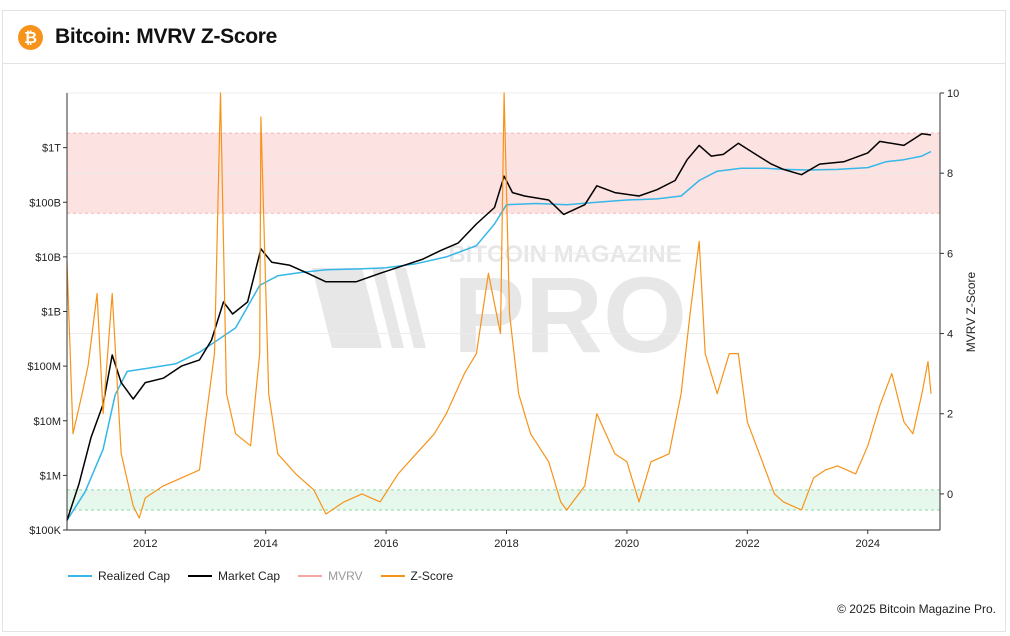  I want to click on watermark-big-text: PRO, so click(570, 314).